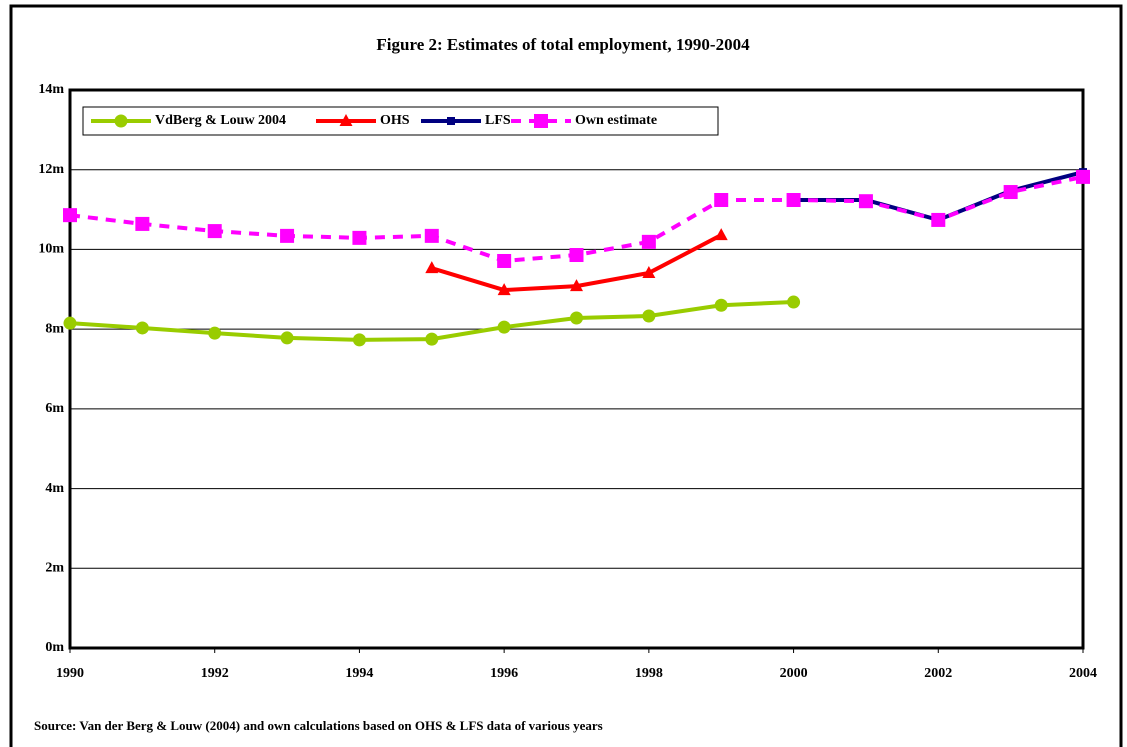 Image resolution: width=1127 pixels, height=747 pixels. Describe the element at coordinates (54, 488) in the screenshot. I see `y-tick-label: 4m` at that location.